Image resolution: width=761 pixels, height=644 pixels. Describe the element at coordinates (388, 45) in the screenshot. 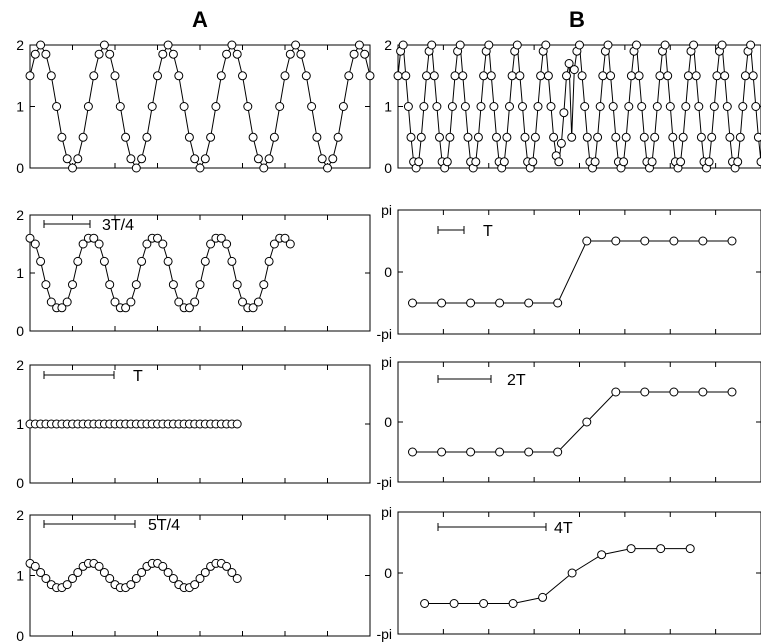

I see `y-tick-label: 2` at that location.